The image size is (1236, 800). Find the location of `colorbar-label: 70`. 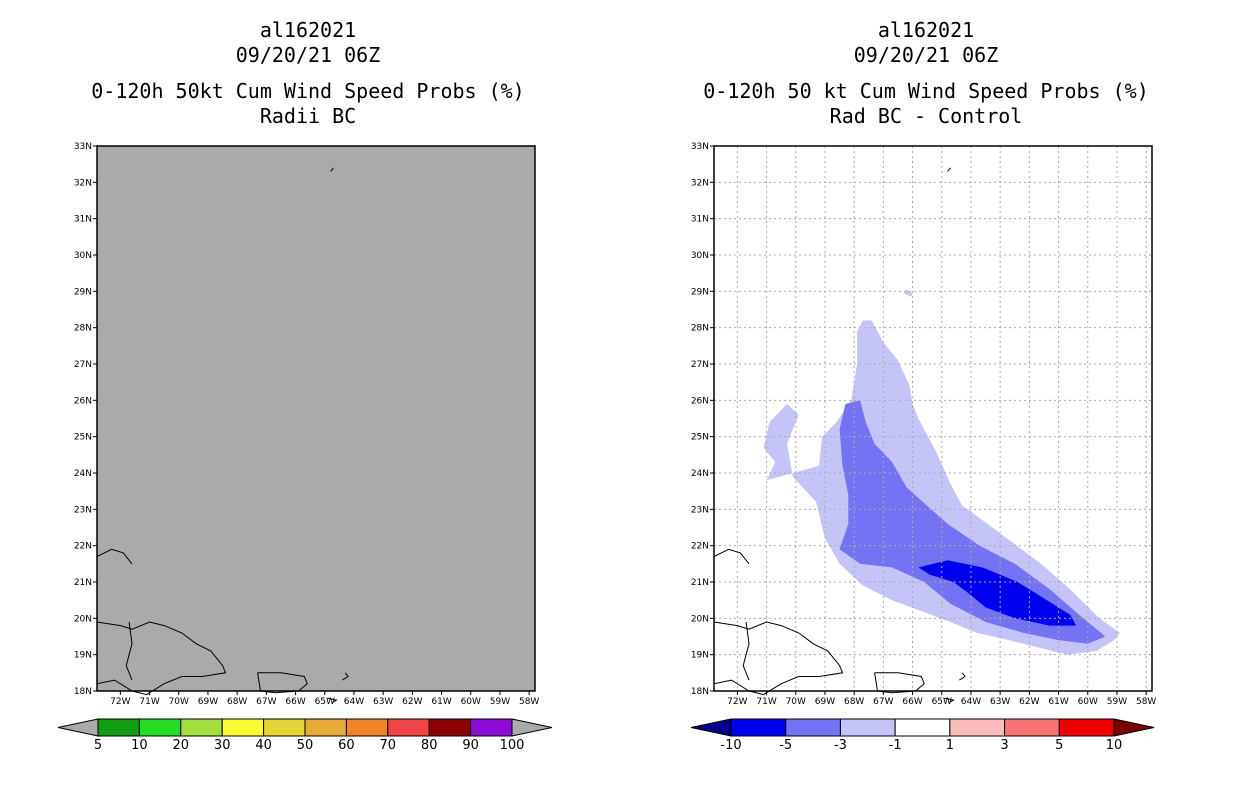

colorbar-label: 70 is located at coordinates (388, 745).